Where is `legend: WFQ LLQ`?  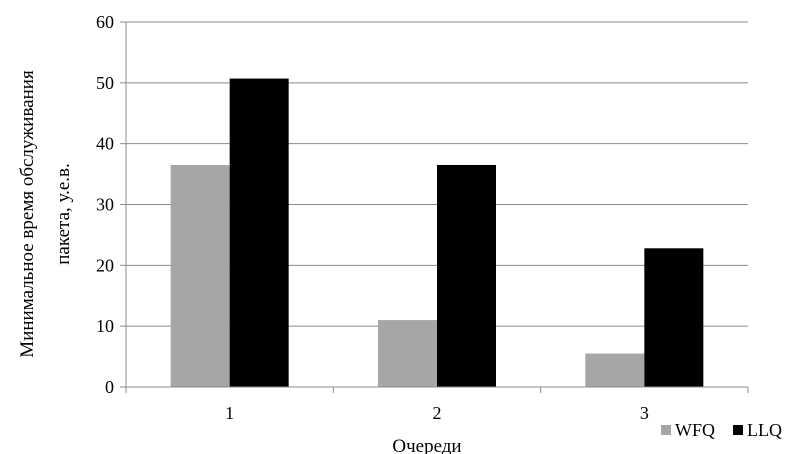 legend: WFQ LLQ is located at coordinates (721, 430).